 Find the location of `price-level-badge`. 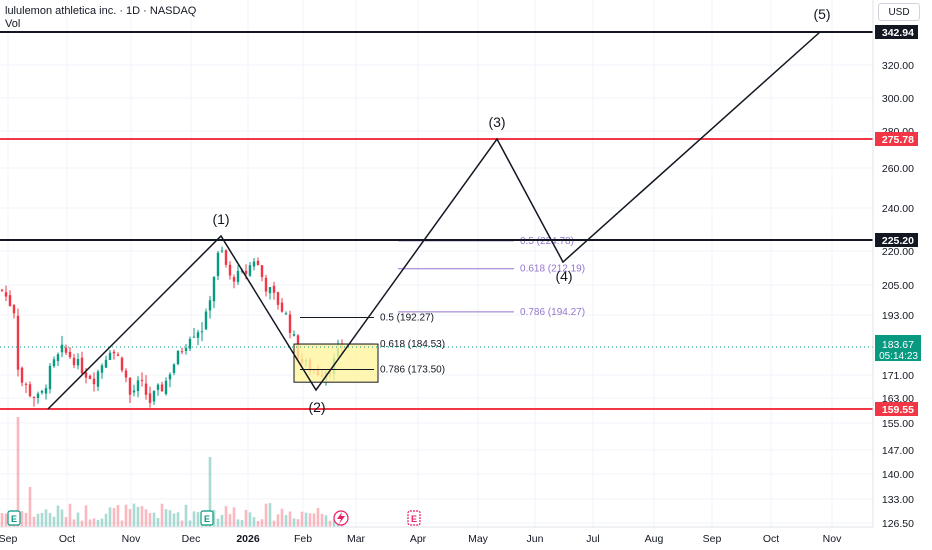

price-level-badge is located at coordinates (896, 32).